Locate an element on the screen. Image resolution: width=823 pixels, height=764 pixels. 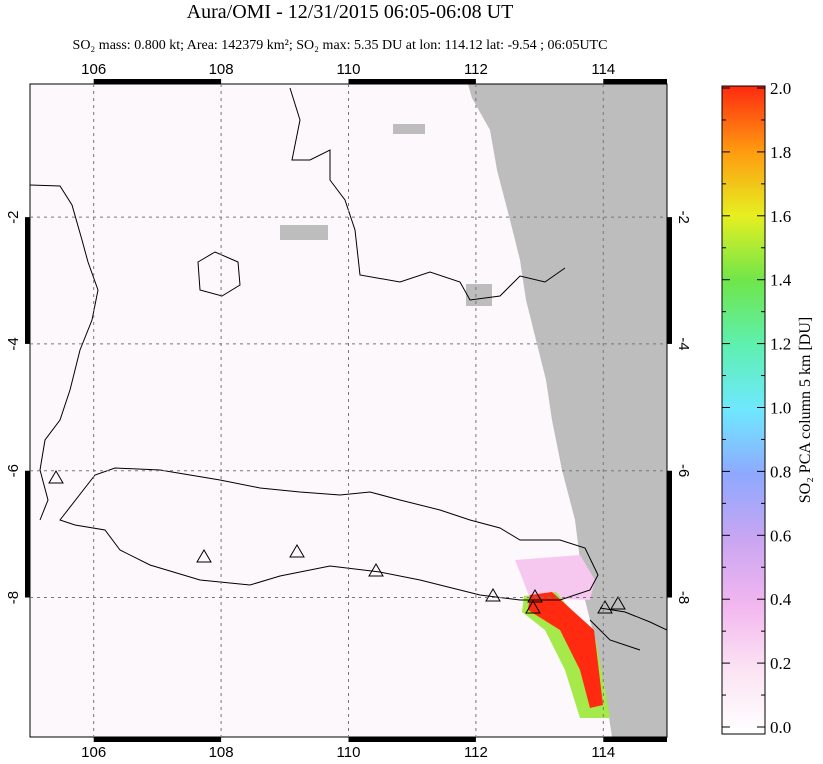
plume-edge is located at coordinates (555, 577).